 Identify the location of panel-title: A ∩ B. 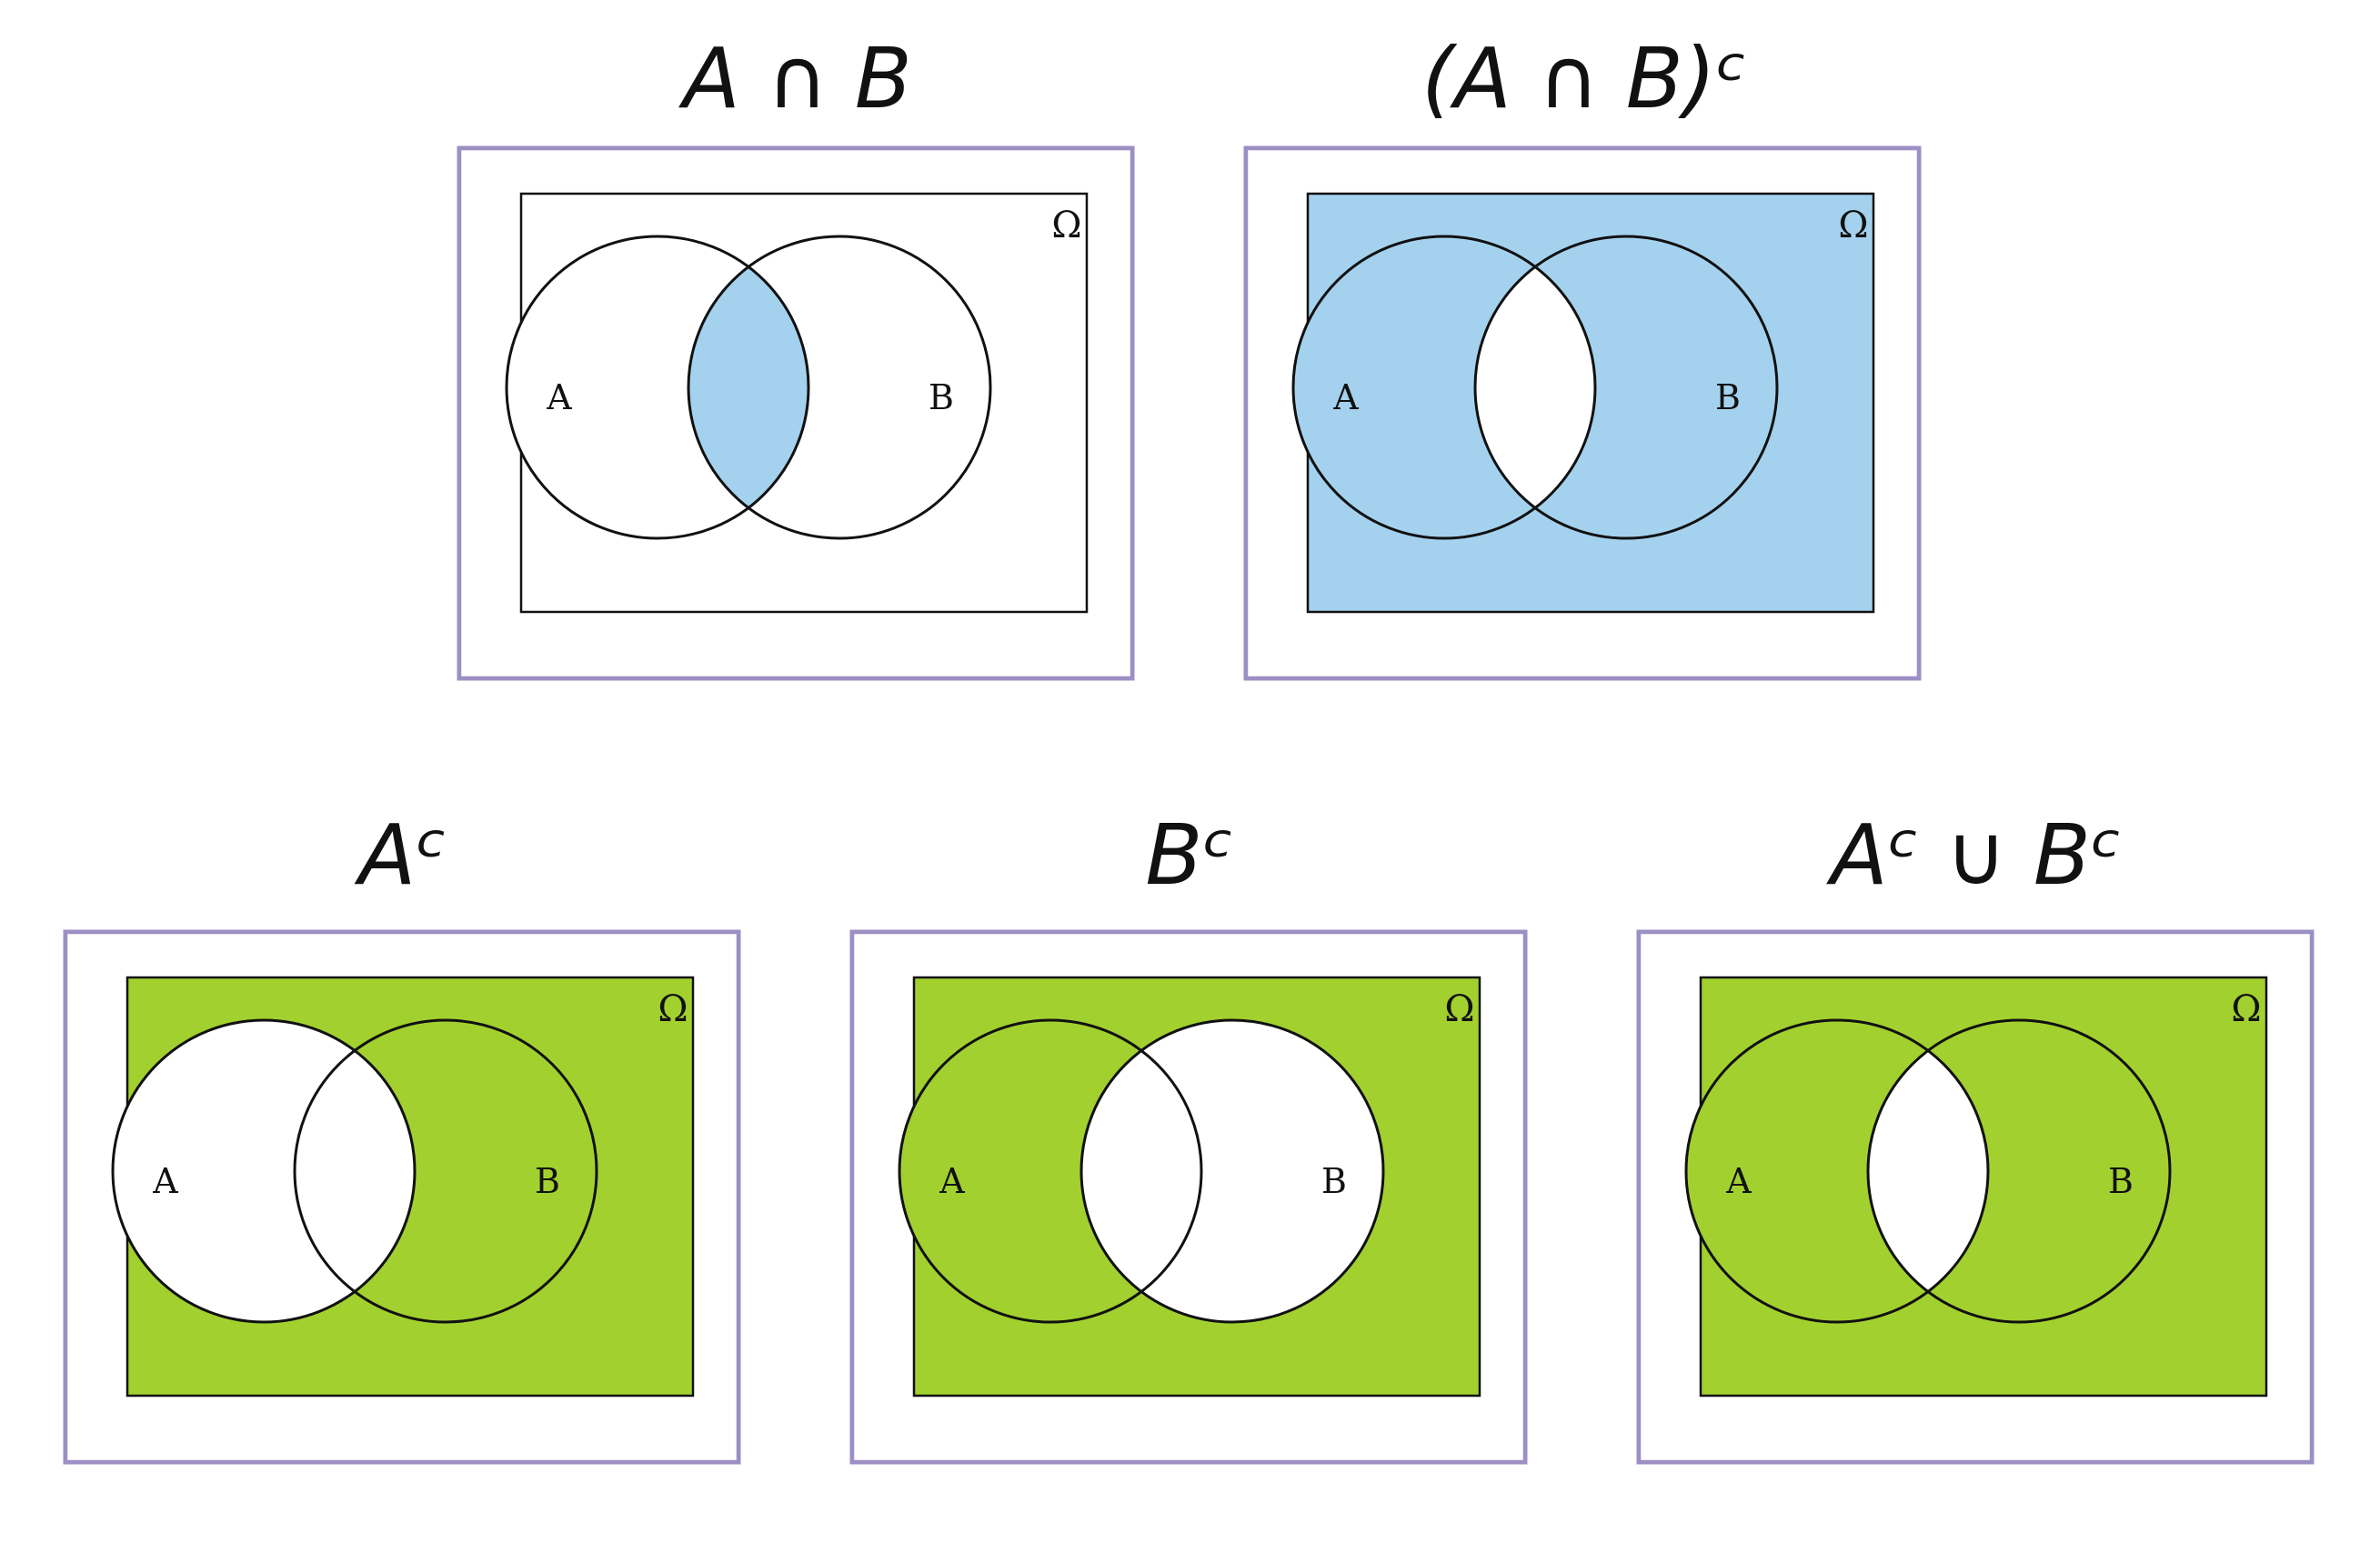
(795, 78).